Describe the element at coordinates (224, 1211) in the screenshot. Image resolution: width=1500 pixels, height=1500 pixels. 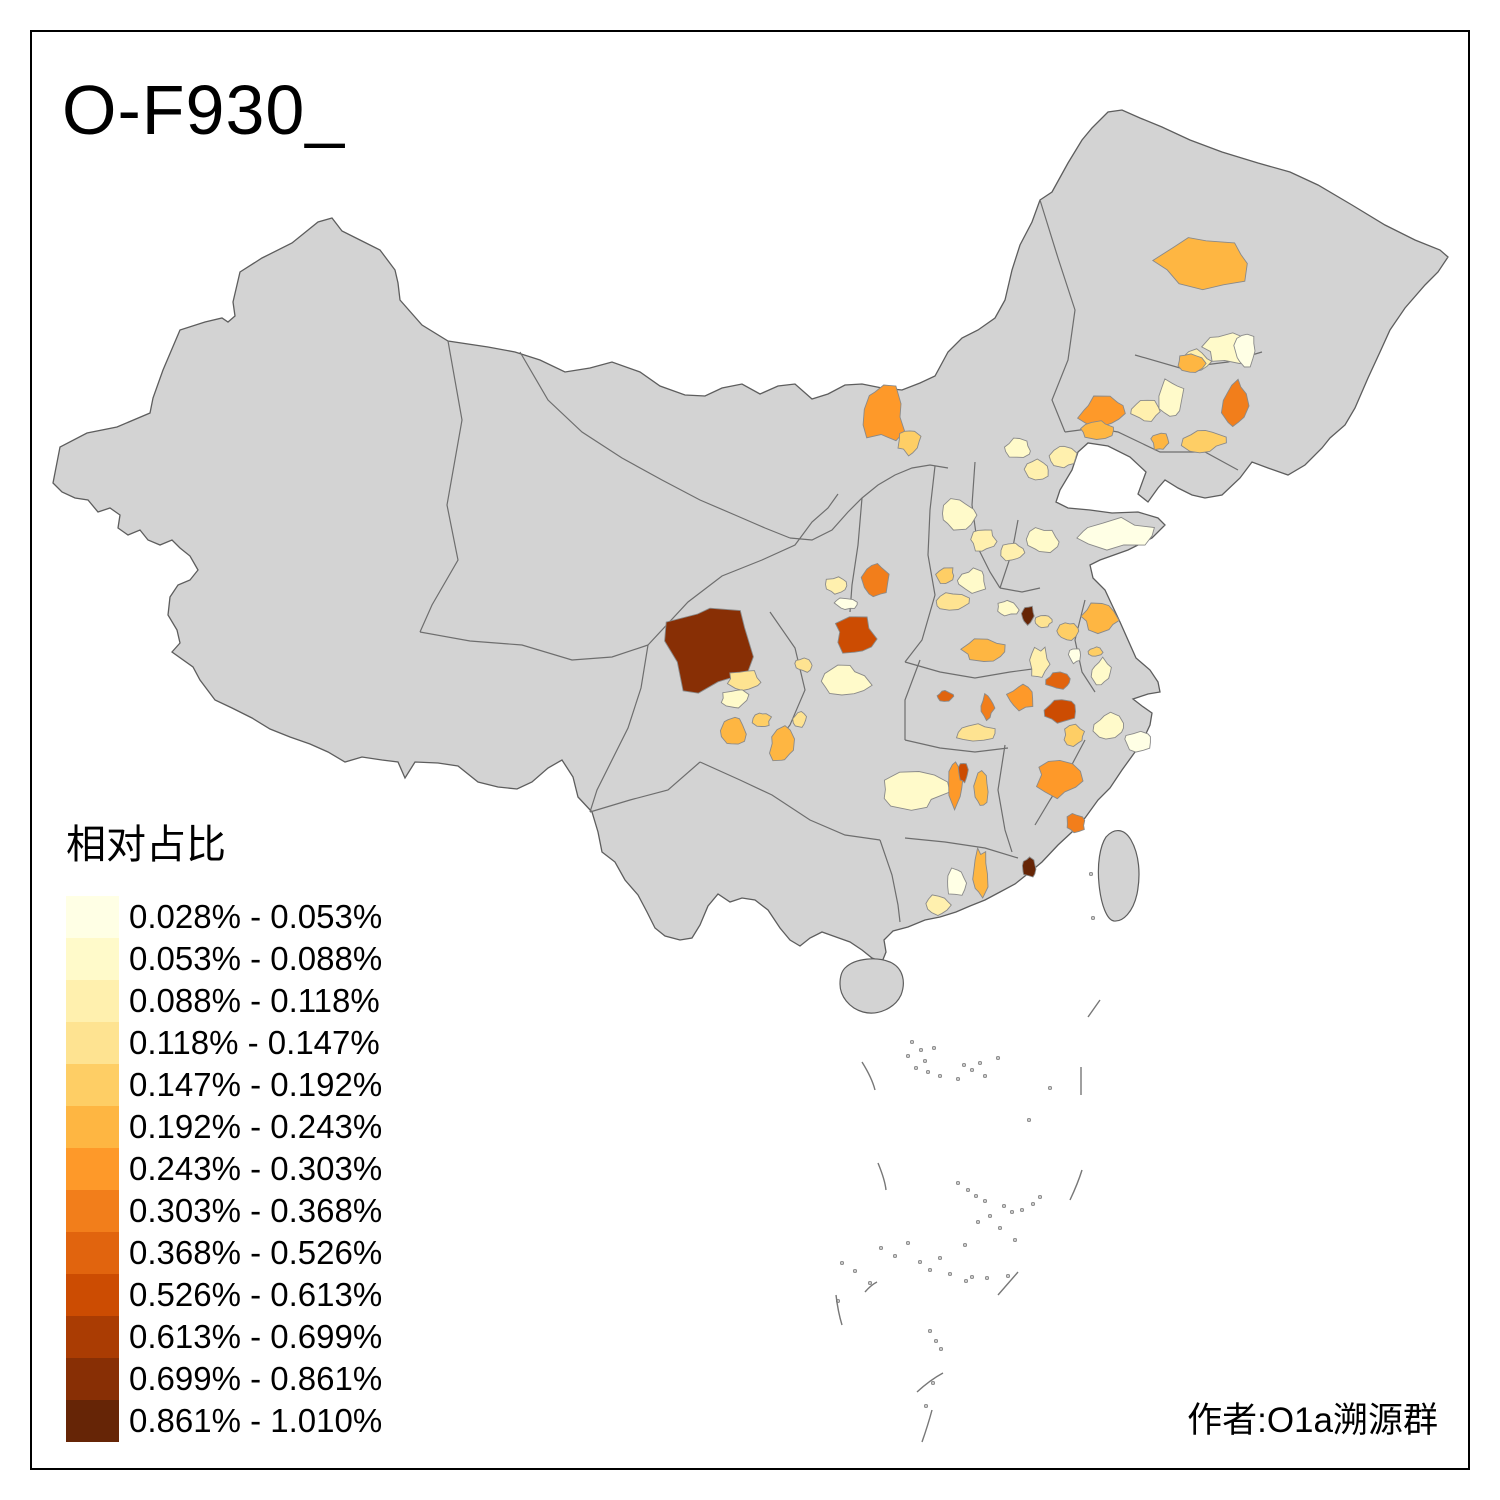
I see `legend-row: 0.303% - 0.368%` at that location.